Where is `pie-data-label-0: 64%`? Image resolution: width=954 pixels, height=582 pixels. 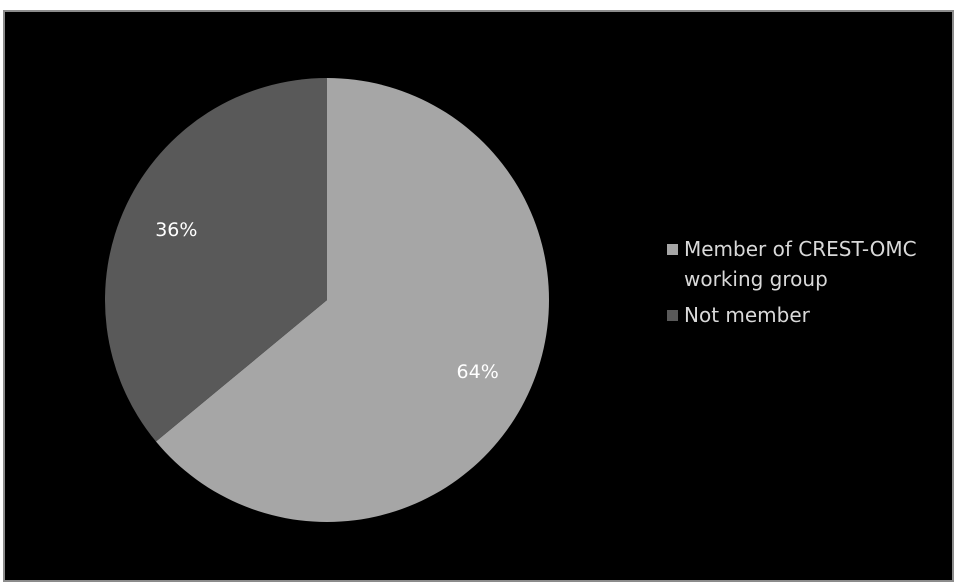
pie-data-label-0: 64% is located at coordinates (478, 372).